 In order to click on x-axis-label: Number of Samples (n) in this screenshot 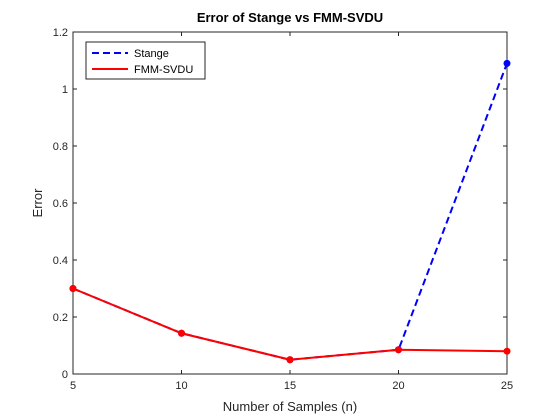, I will do `click(290, 406)`.